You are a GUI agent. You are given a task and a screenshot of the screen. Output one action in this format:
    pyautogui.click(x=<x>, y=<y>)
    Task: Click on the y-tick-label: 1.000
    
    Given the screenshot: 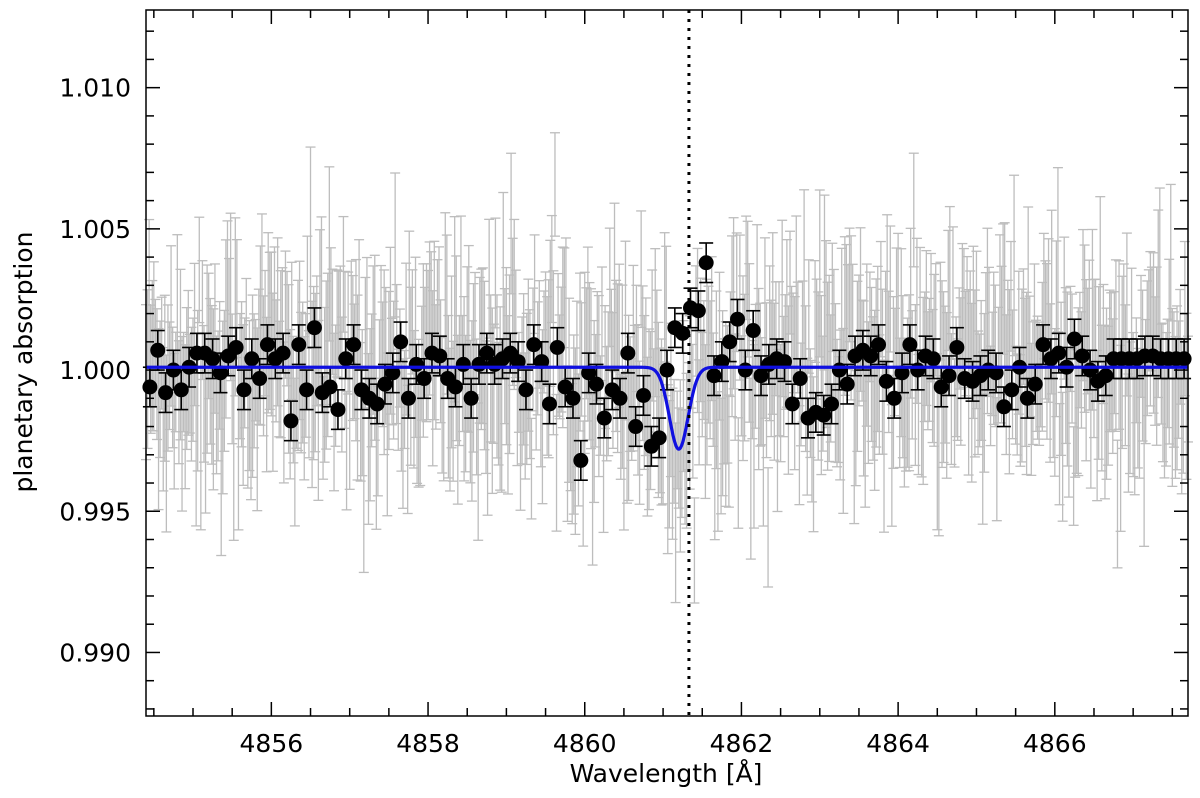 What is the action you would take?
    pyautogui.click(x=95, y=370)
    